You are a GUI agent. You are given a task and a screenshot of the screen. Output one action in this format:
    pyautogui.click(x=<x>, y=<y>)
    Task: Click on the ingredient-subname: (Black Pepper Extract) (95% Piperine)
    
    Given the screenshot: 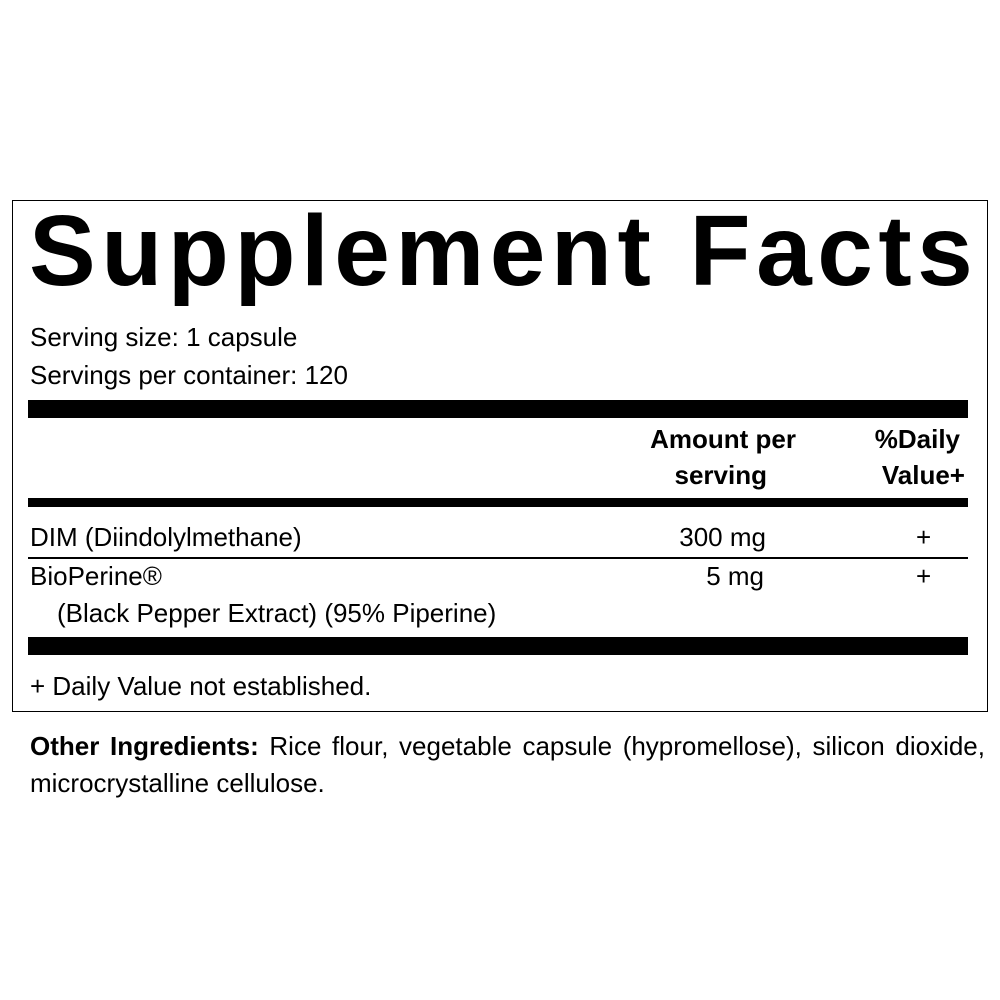 What is the action you would take?
    pyautogui.click(x=277, y=613)
    